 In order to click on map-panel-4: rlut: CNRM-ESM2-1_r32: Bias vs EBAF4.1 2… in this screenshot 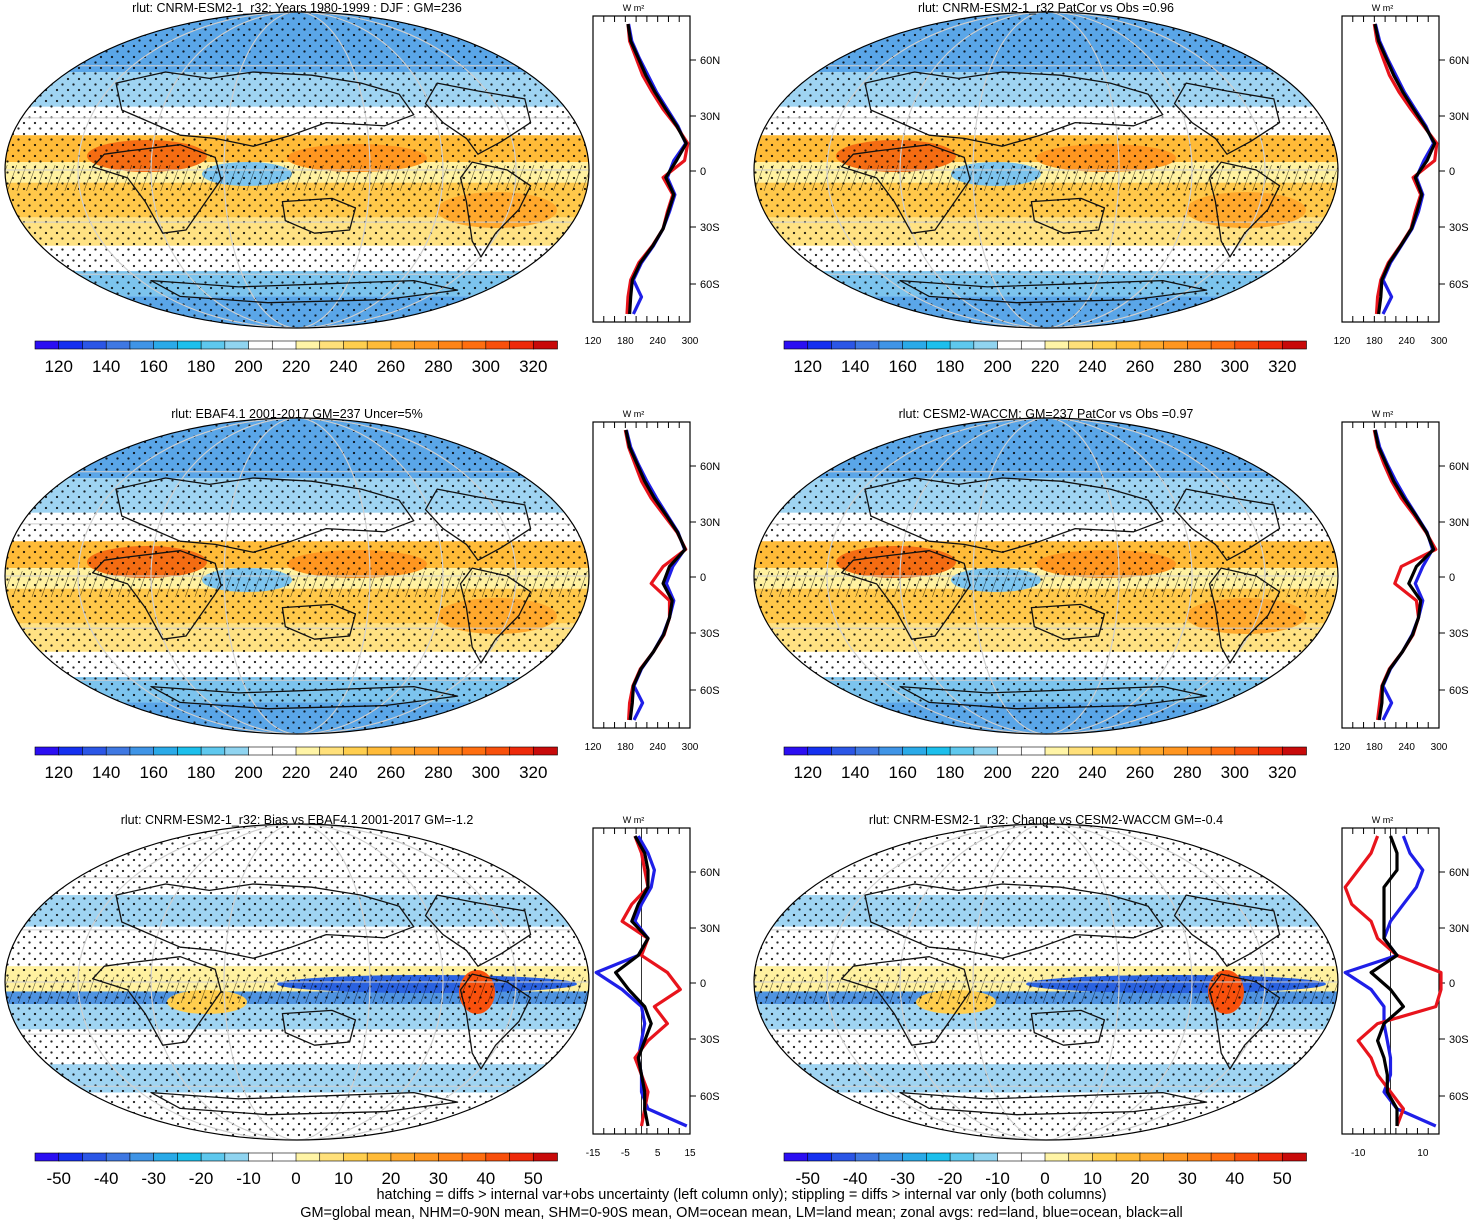, I will do `click(297, 977)`.